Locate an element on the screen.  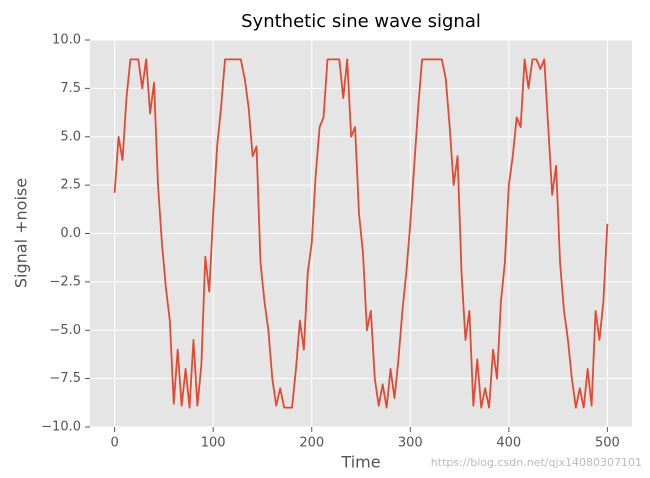
y-axis-label: Signal +noise is located at coordinates (21, 233).